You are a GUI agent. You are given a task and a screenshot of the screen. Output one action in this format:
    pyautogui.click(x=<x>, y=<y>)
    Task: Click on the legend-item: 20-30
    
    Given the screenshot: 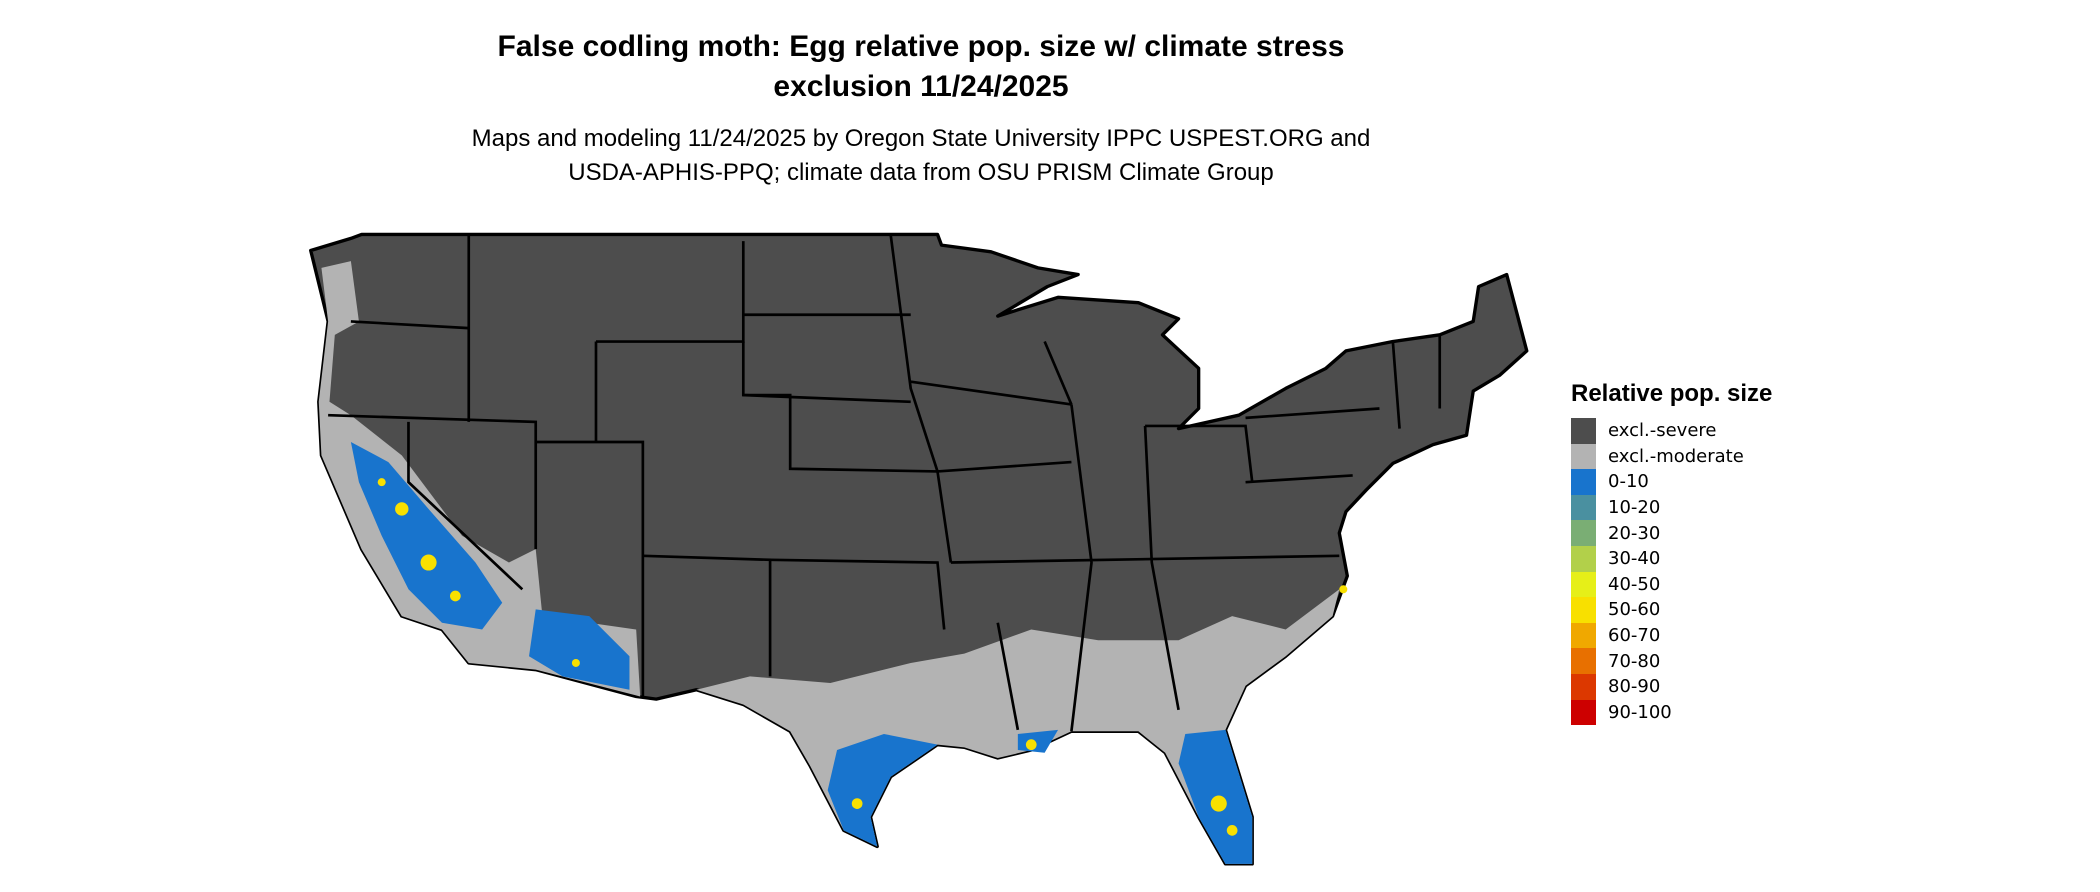 What is the action you would take?
    pyautogui.click(x=1671, y=533)
    